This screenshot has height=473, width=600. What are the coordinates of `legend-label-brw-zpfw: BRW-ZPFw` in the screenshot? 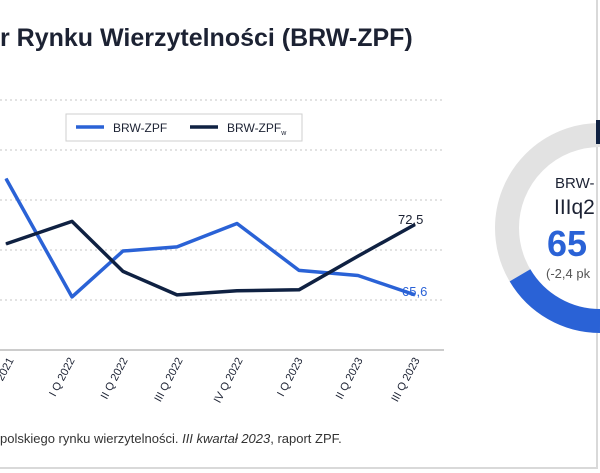 It's located at (257, 129).